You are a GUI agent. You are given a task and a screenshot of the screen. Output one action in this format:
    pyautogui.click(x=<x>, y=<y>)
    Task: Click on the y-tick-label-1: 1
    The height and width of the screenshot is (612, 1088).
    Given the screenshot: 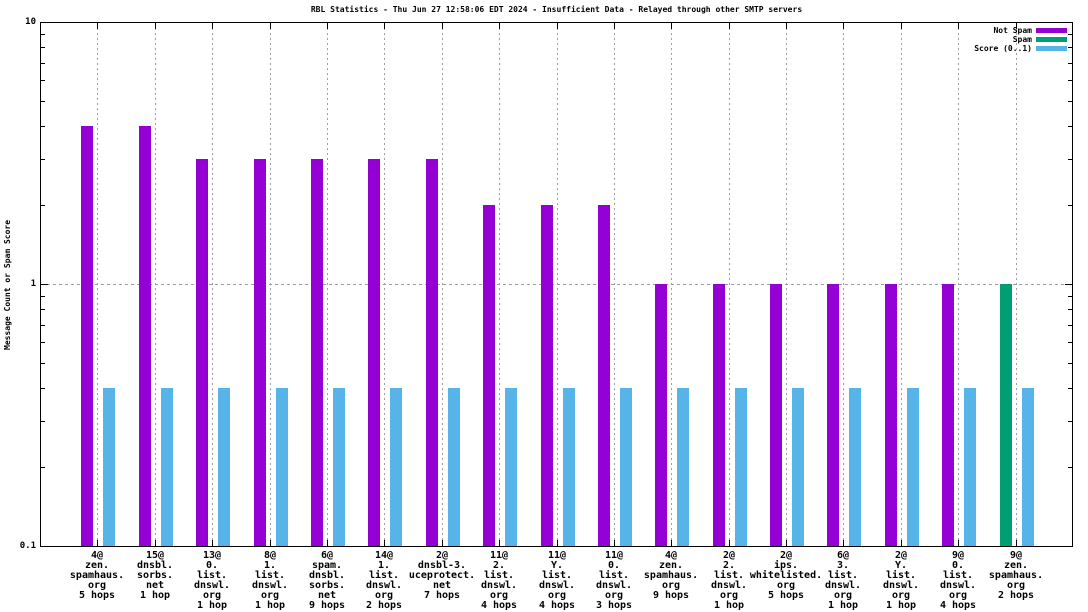 What is the action you would take?
    pyautogui.click(x=33, y=284)
    